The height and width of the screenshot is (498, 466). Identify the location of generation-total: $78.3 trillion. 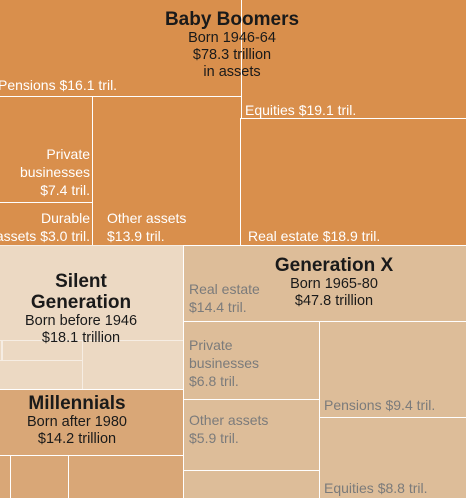
(232, 55).